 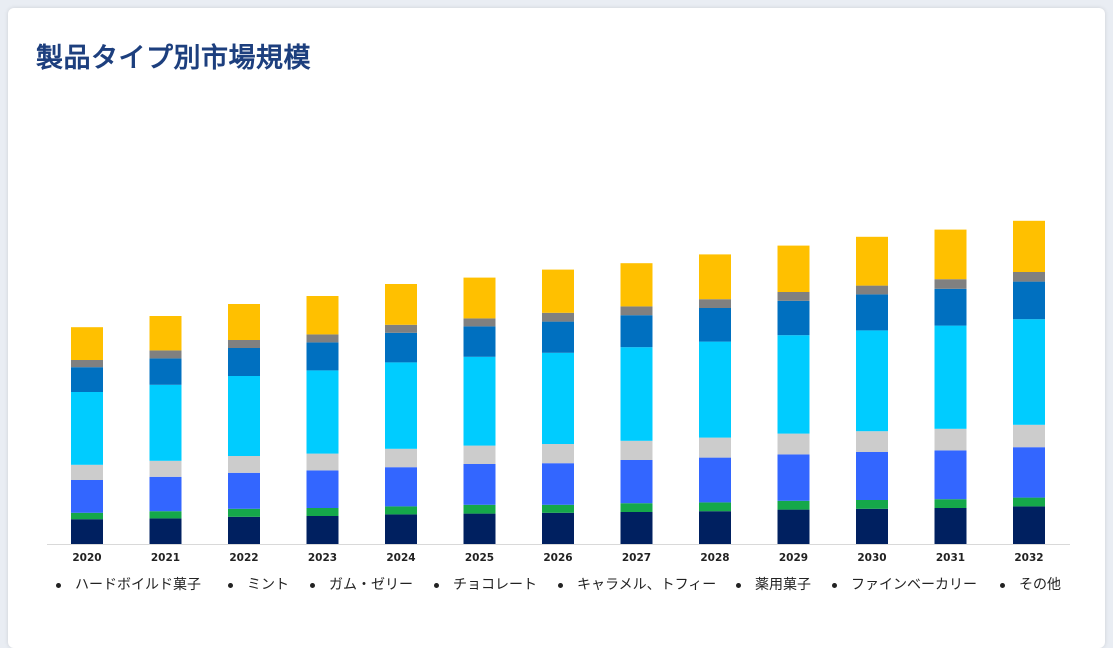 I want to click on chart-title: 製品タイプ別市場規模, so click(x=173, y=58).